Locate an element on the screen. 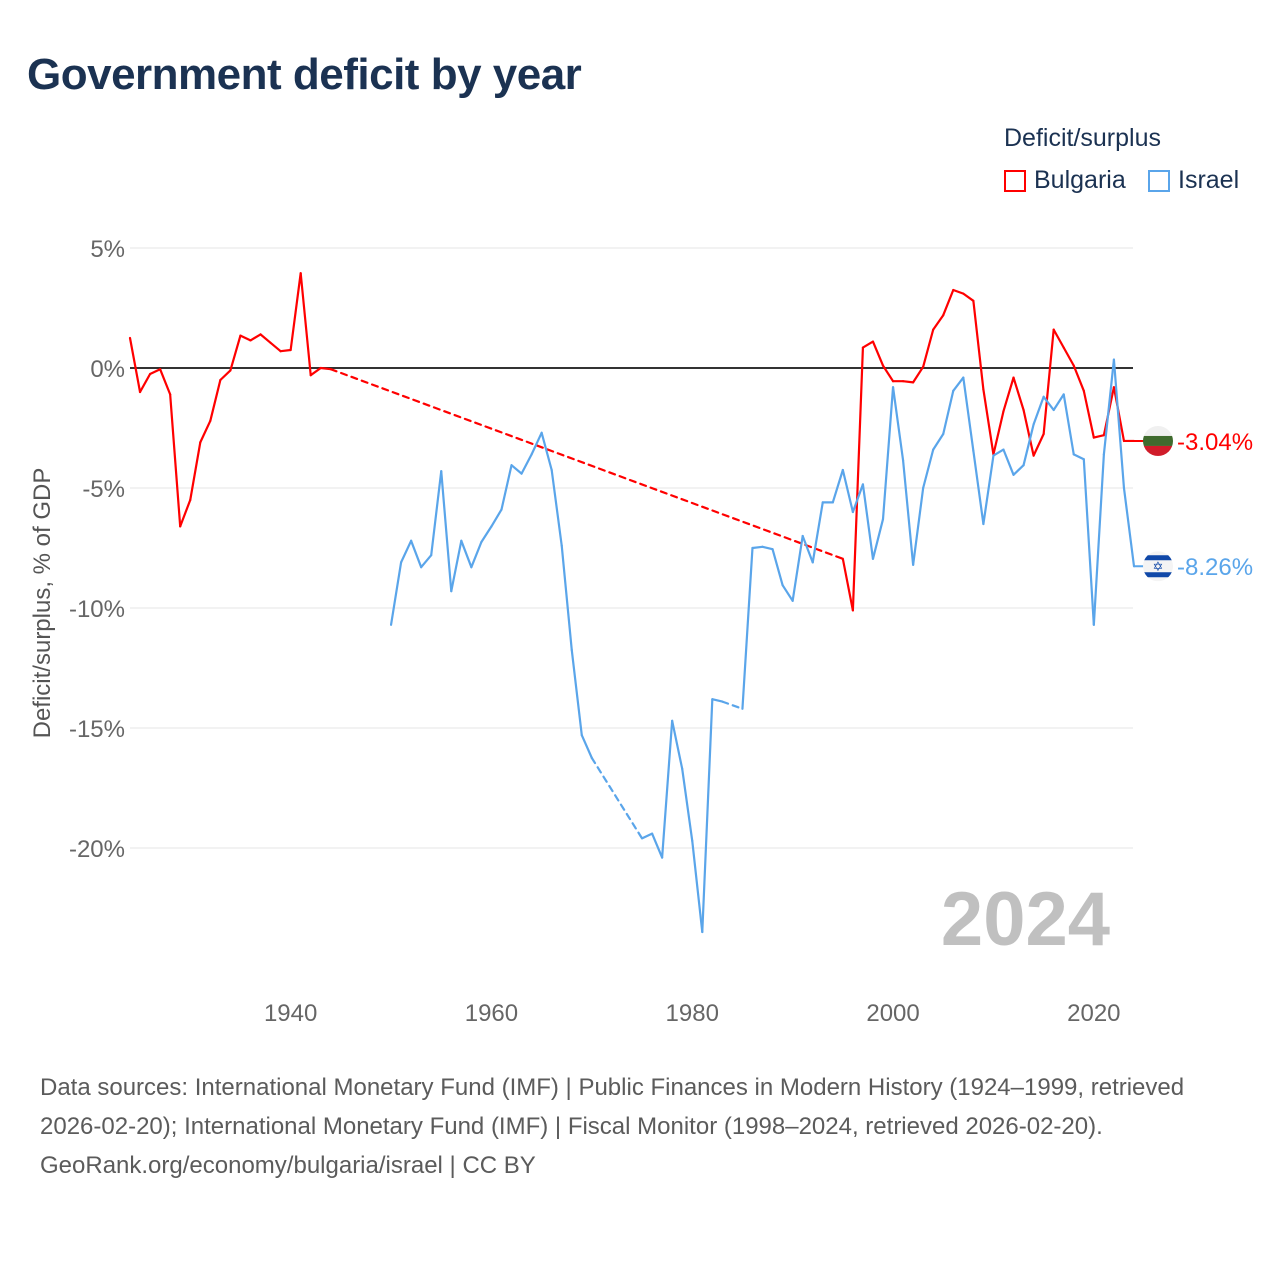 This screenshot has width=1280, height=1280. legend-item-bulgaria: Bulgaria is located at coordinates (1065, 180).